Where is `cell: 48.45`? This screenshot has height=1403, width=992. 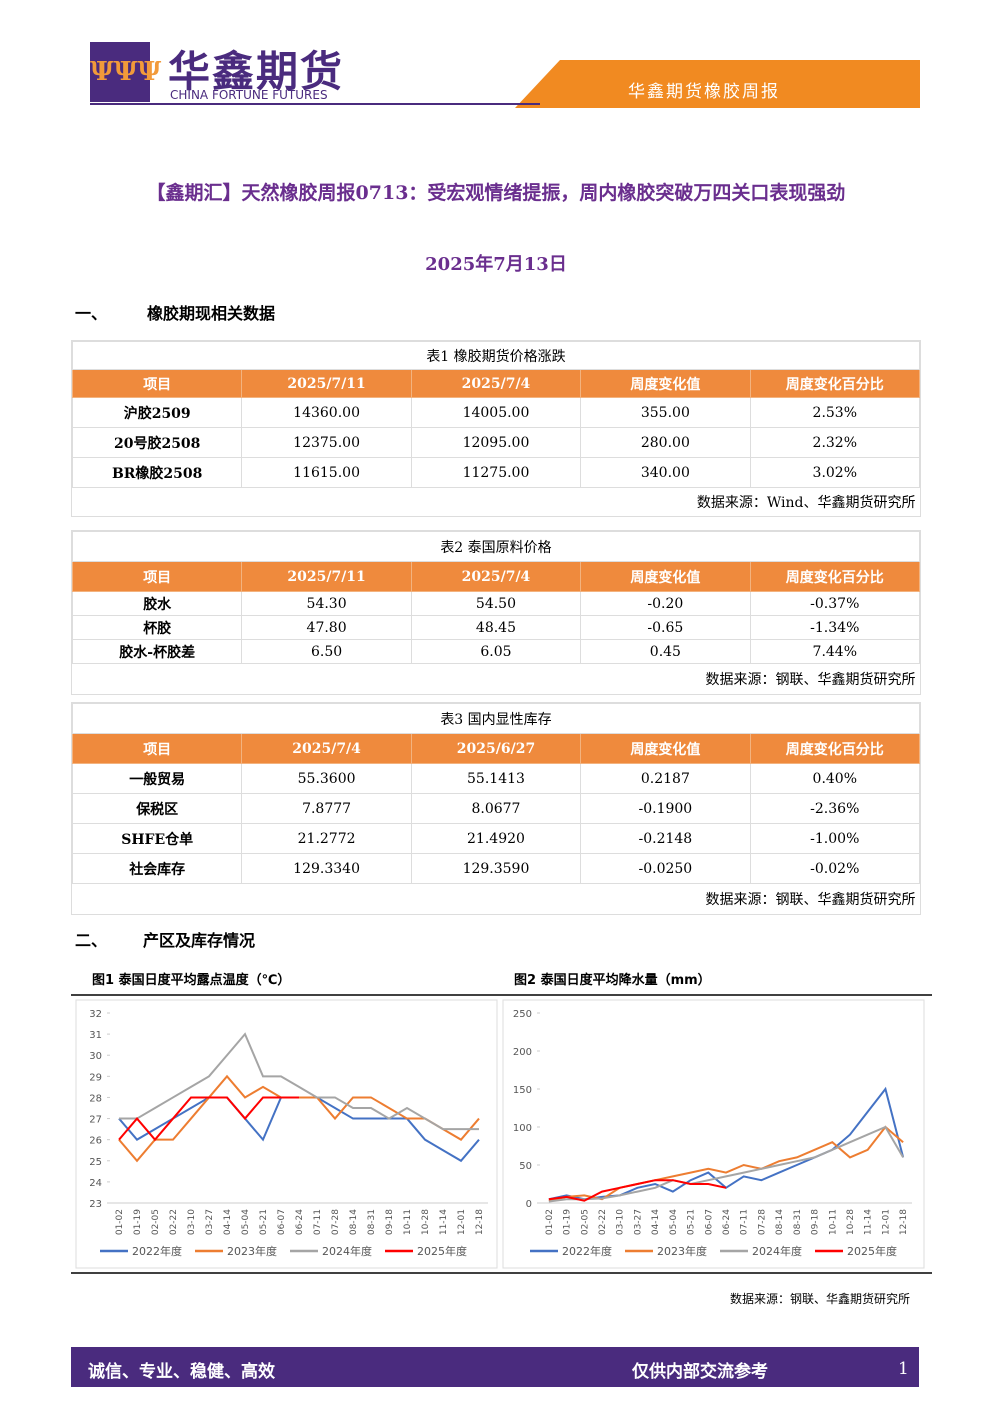 cell: 48.45 is located at coordinates (496, 627).